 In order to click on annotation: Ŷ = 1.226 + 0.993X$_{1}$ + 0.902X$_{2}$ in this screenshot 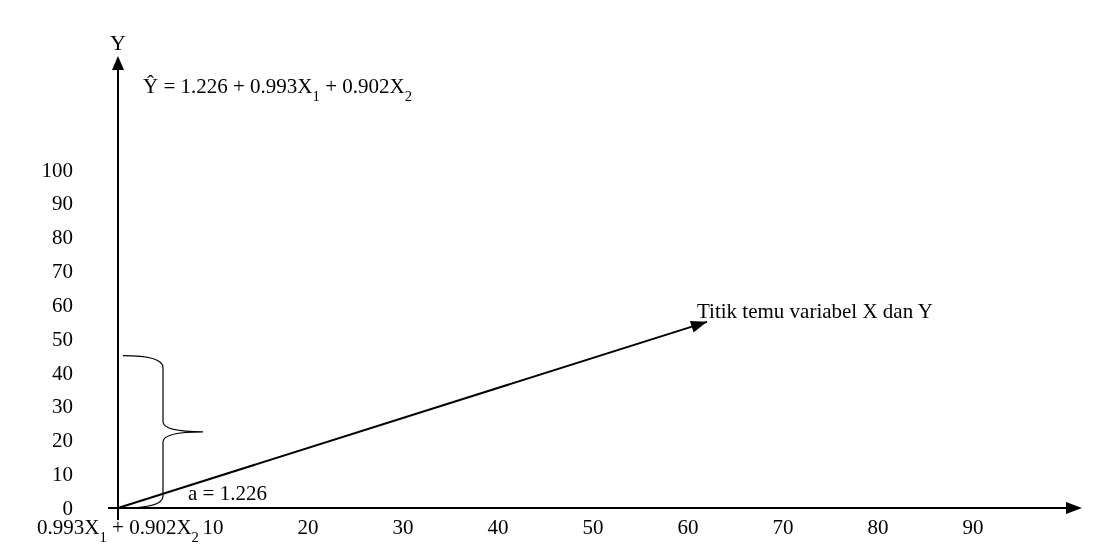, I will do `click(277, 89)`.